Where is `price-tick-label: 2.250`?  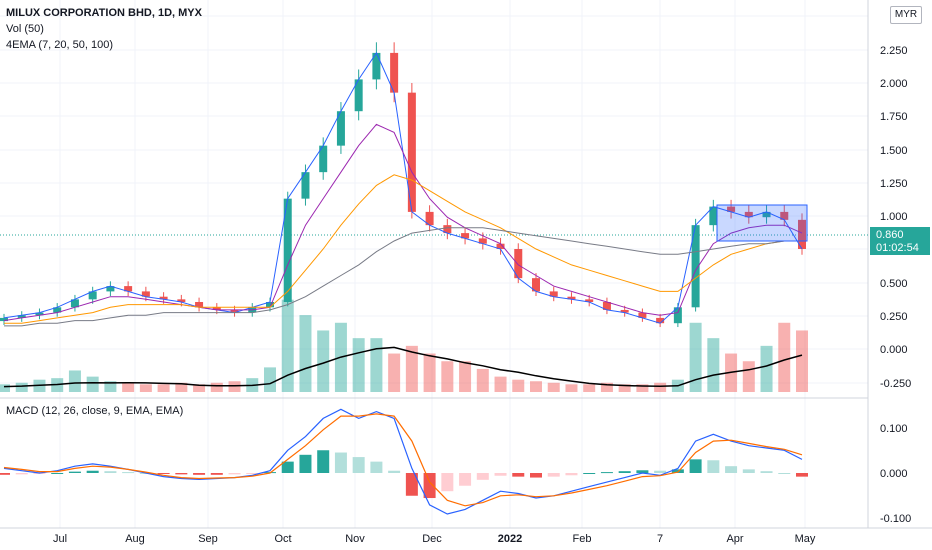 price-tick-label: 2.250 is located at coordinates (894, 51).